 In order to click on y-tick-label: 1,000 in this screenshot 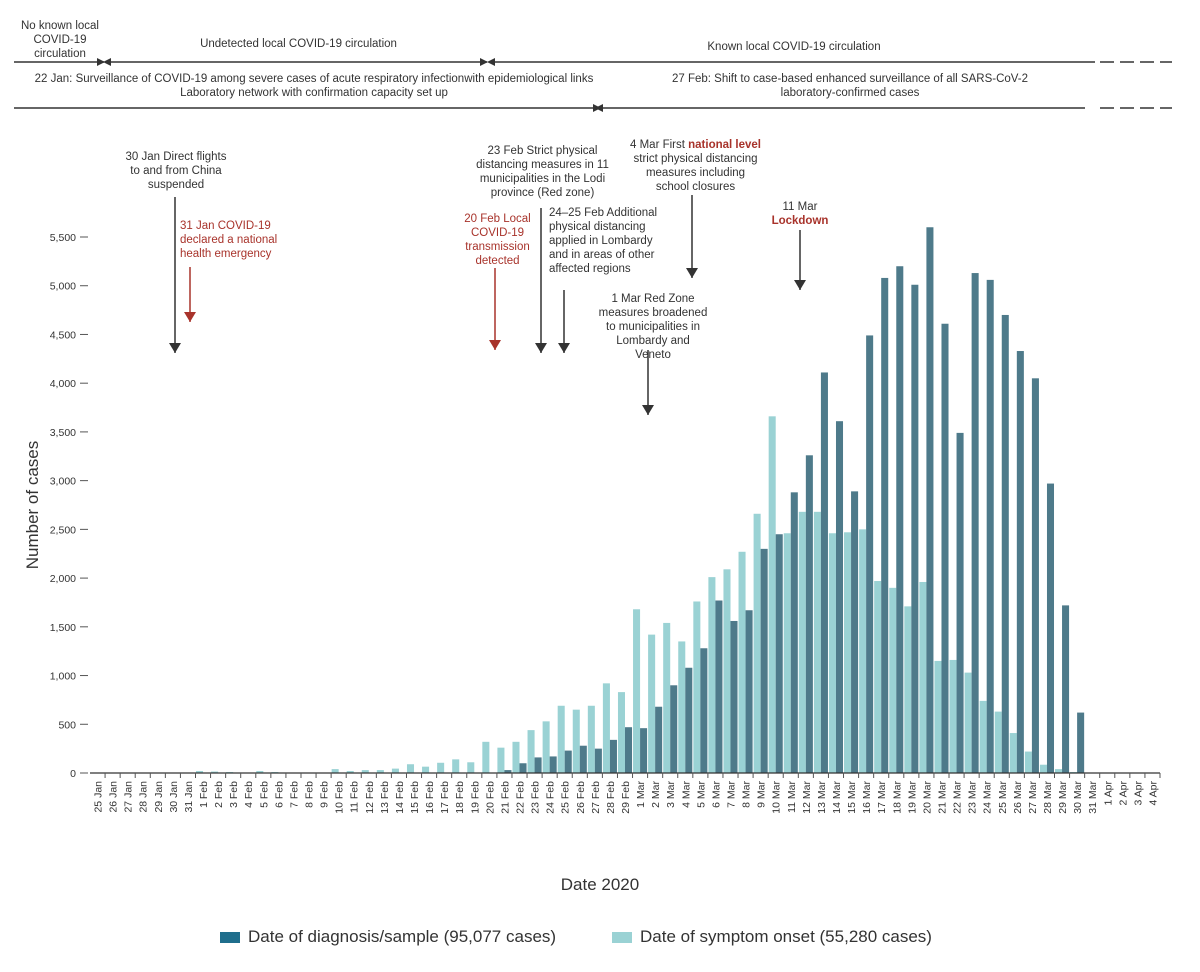, I will do `click(63, 677)`.